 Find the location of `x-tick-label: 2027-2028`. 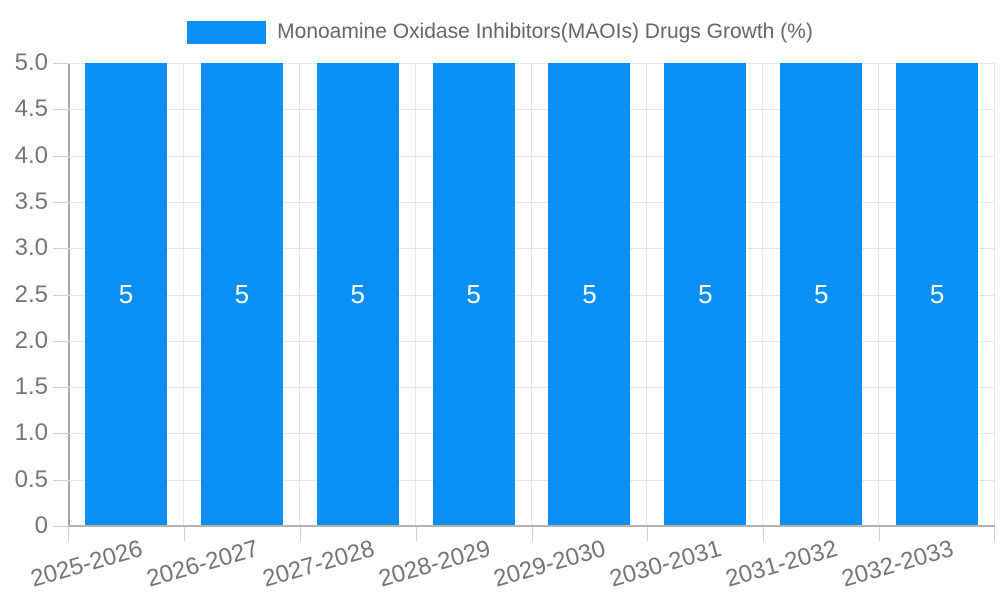

x-tick-label: 2027-2028 is located at coordinates (318, 564).